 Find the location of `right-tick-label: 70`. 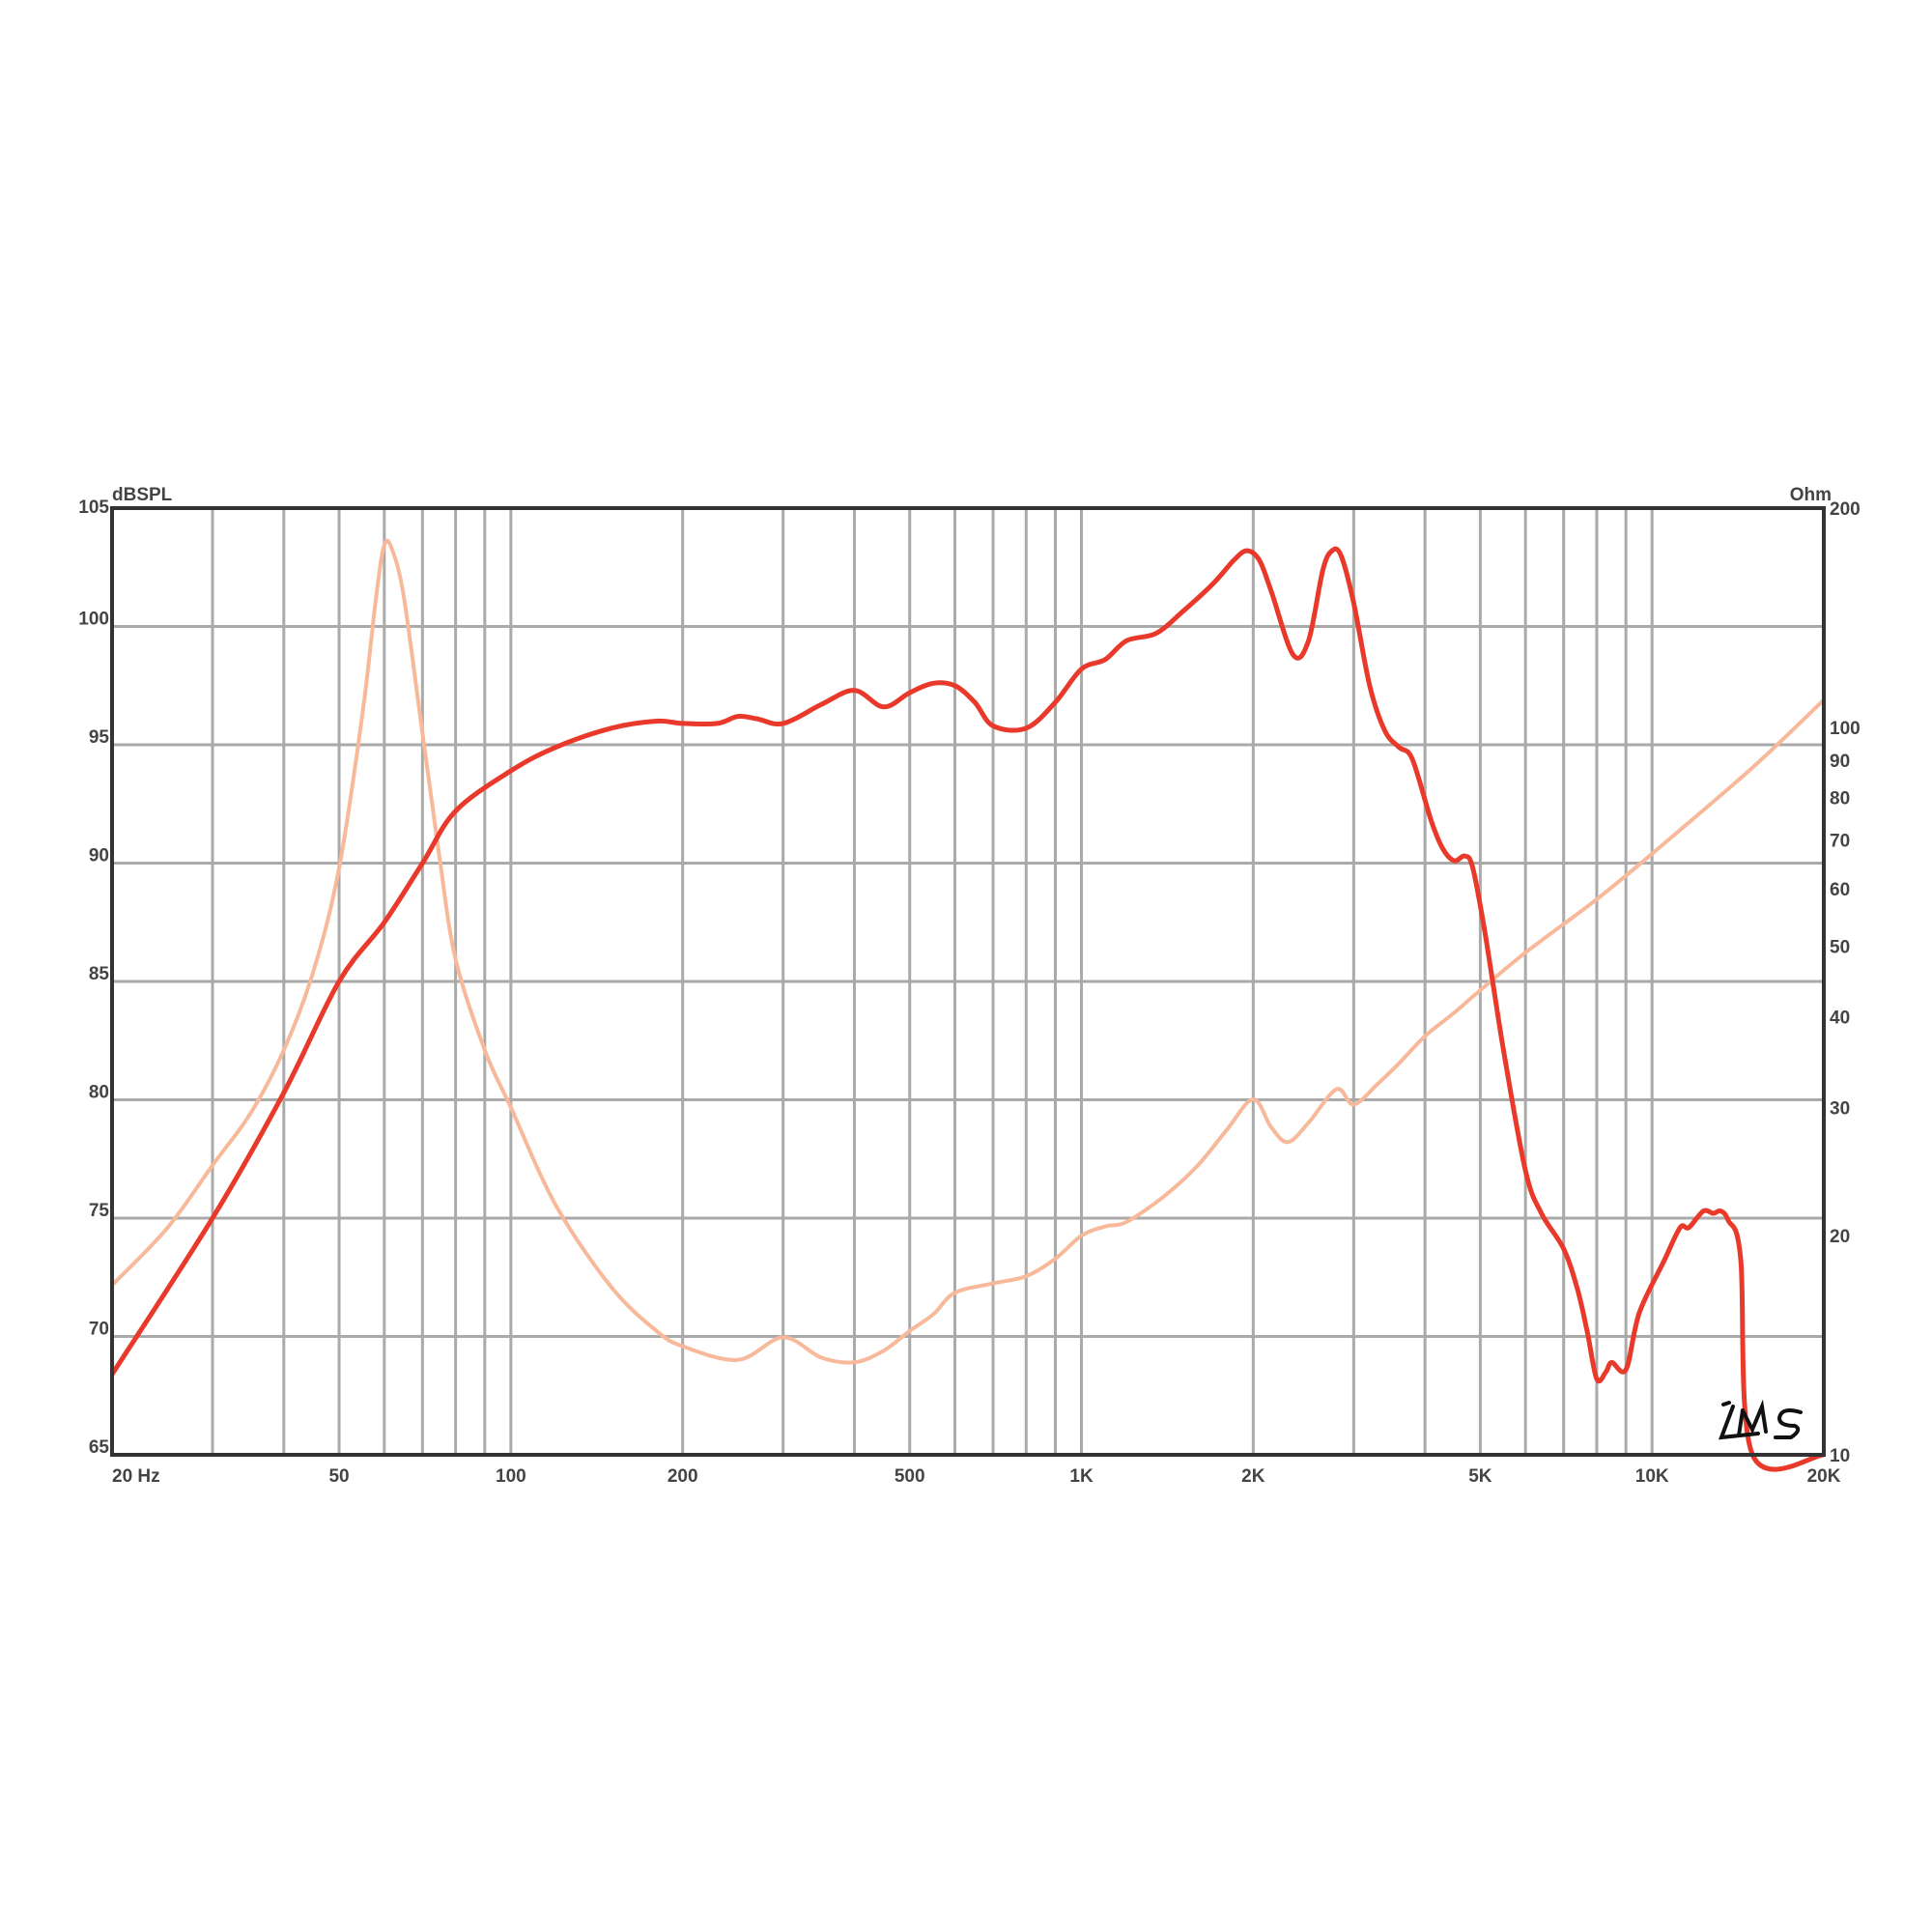

right-tick-label: 70 is located at coordinates (1840, 841).